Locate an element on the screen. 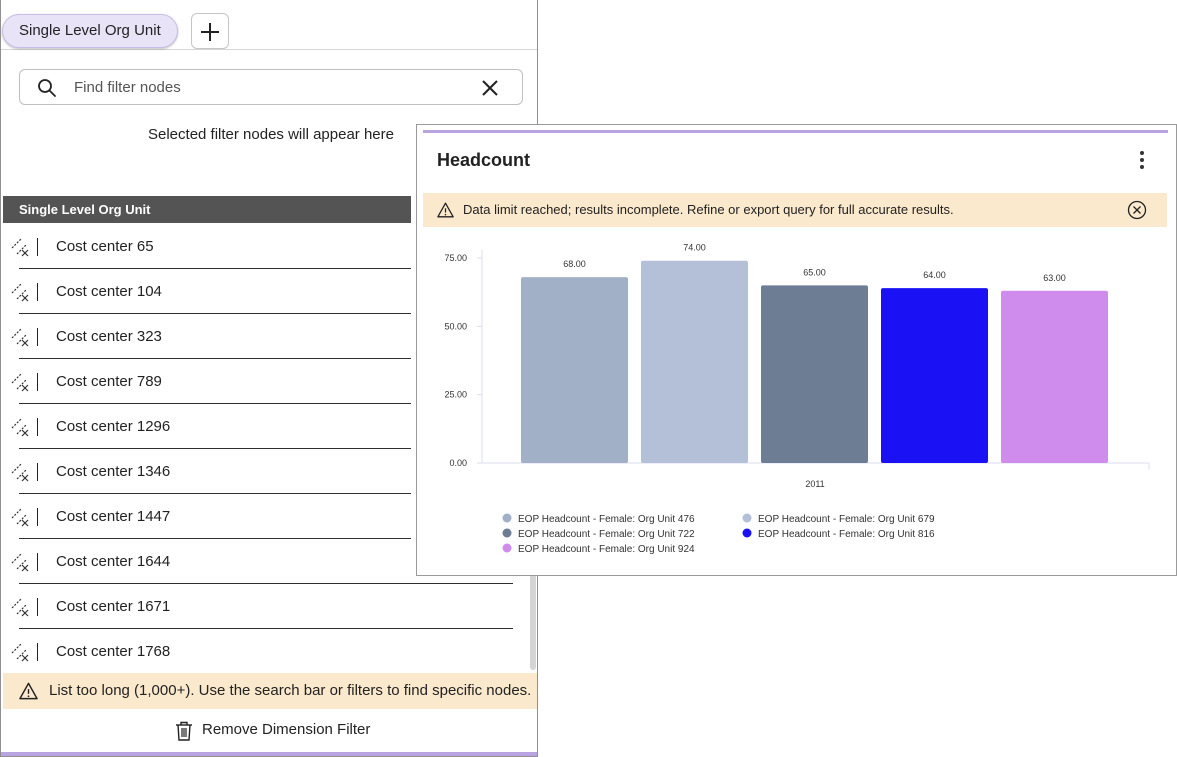  y-tick-label: 25.00 is located at coordinates (455, 395).